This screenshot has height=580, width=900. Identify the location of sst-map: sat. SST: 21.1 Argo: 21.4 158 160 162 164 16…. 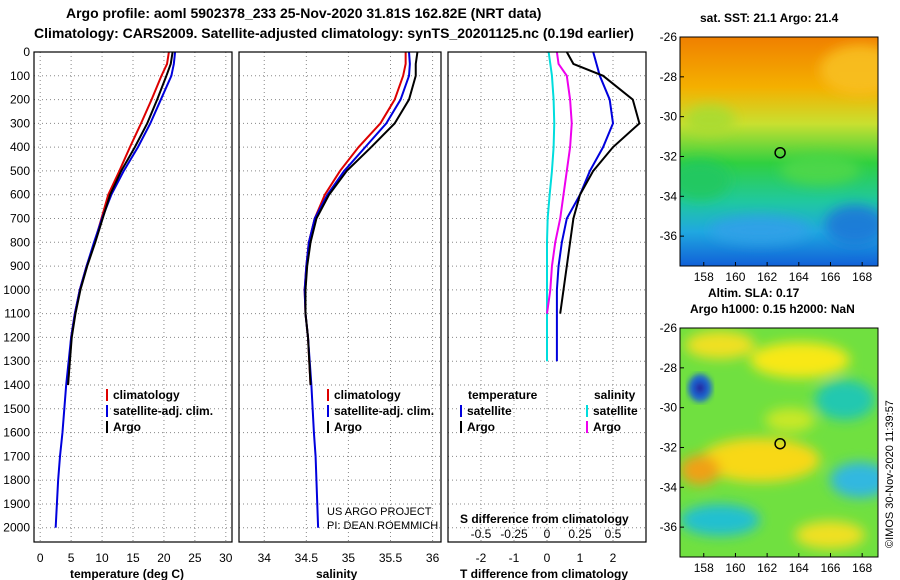
(769, 147).